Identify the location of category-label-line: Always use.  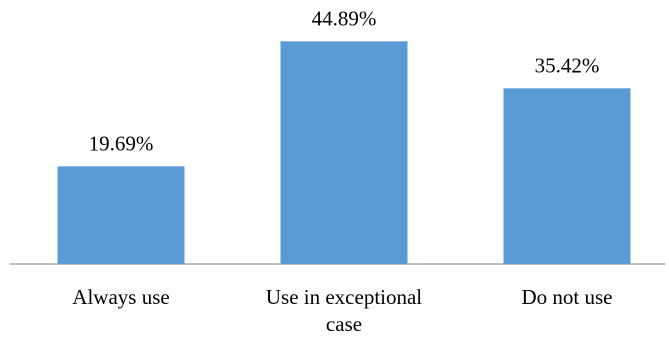
(120, 297).